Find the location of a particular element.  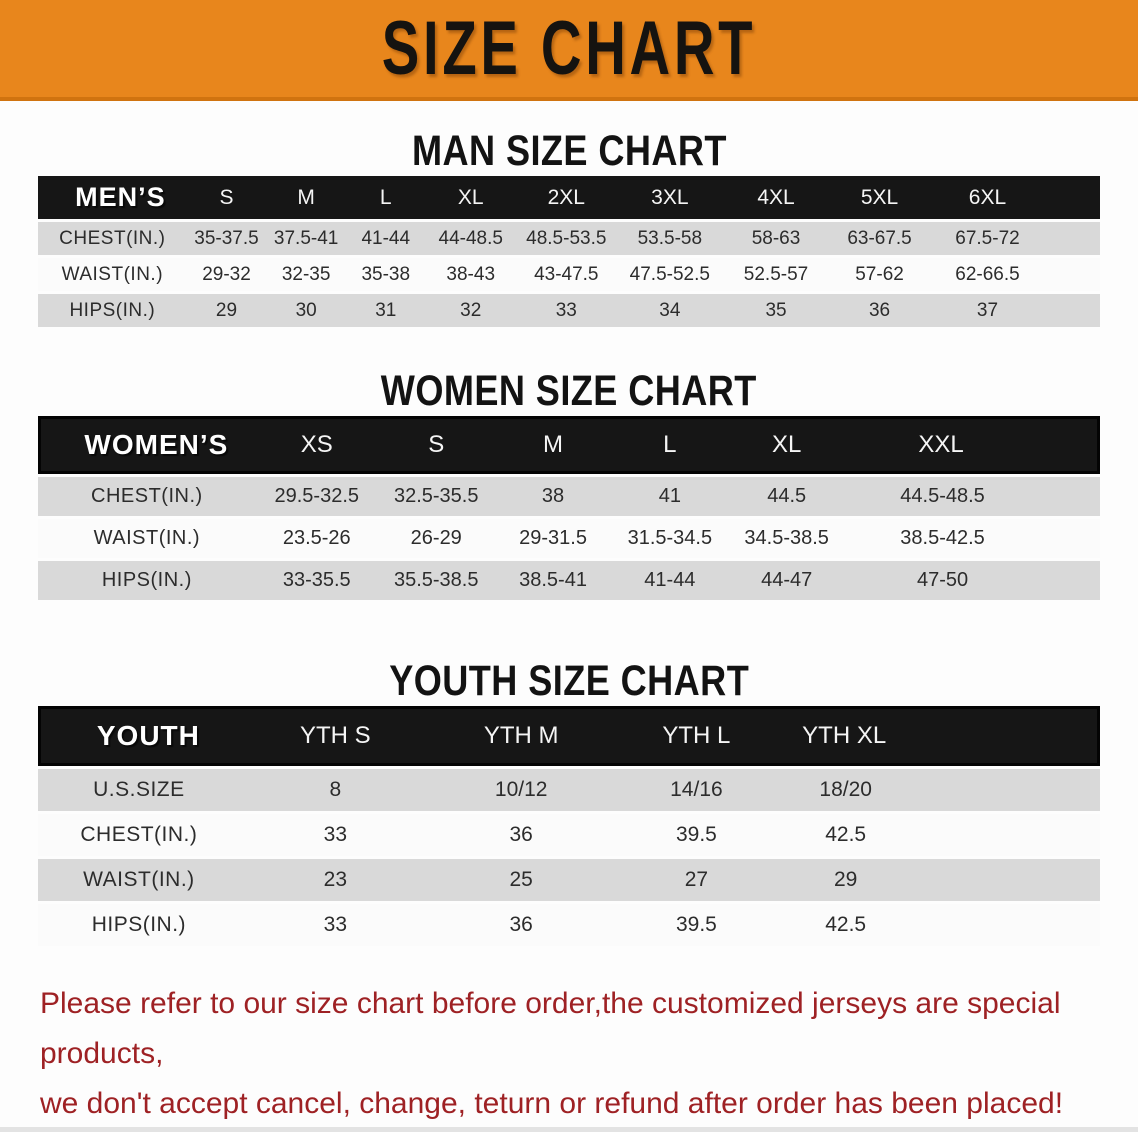

size-value-cell: 37.5-41 is located at coordinates (306, 238).